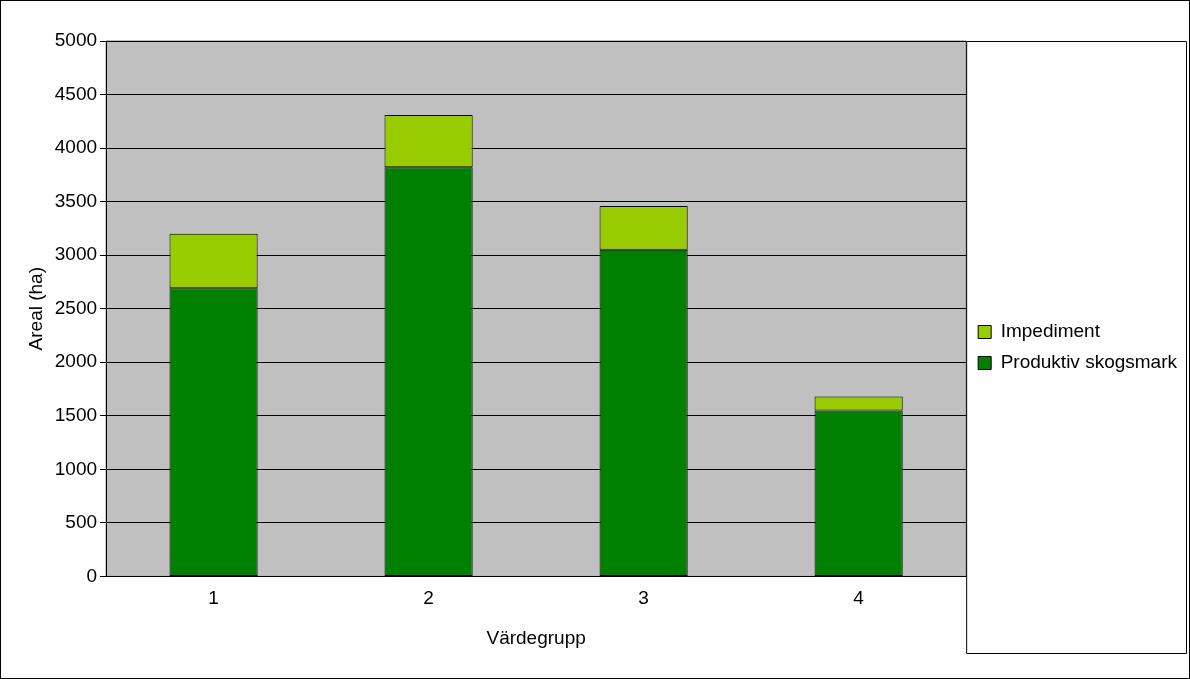 This screenshot has width=1190, height=679. I want to click on y-tick-label: 3000, so click(76, 254).